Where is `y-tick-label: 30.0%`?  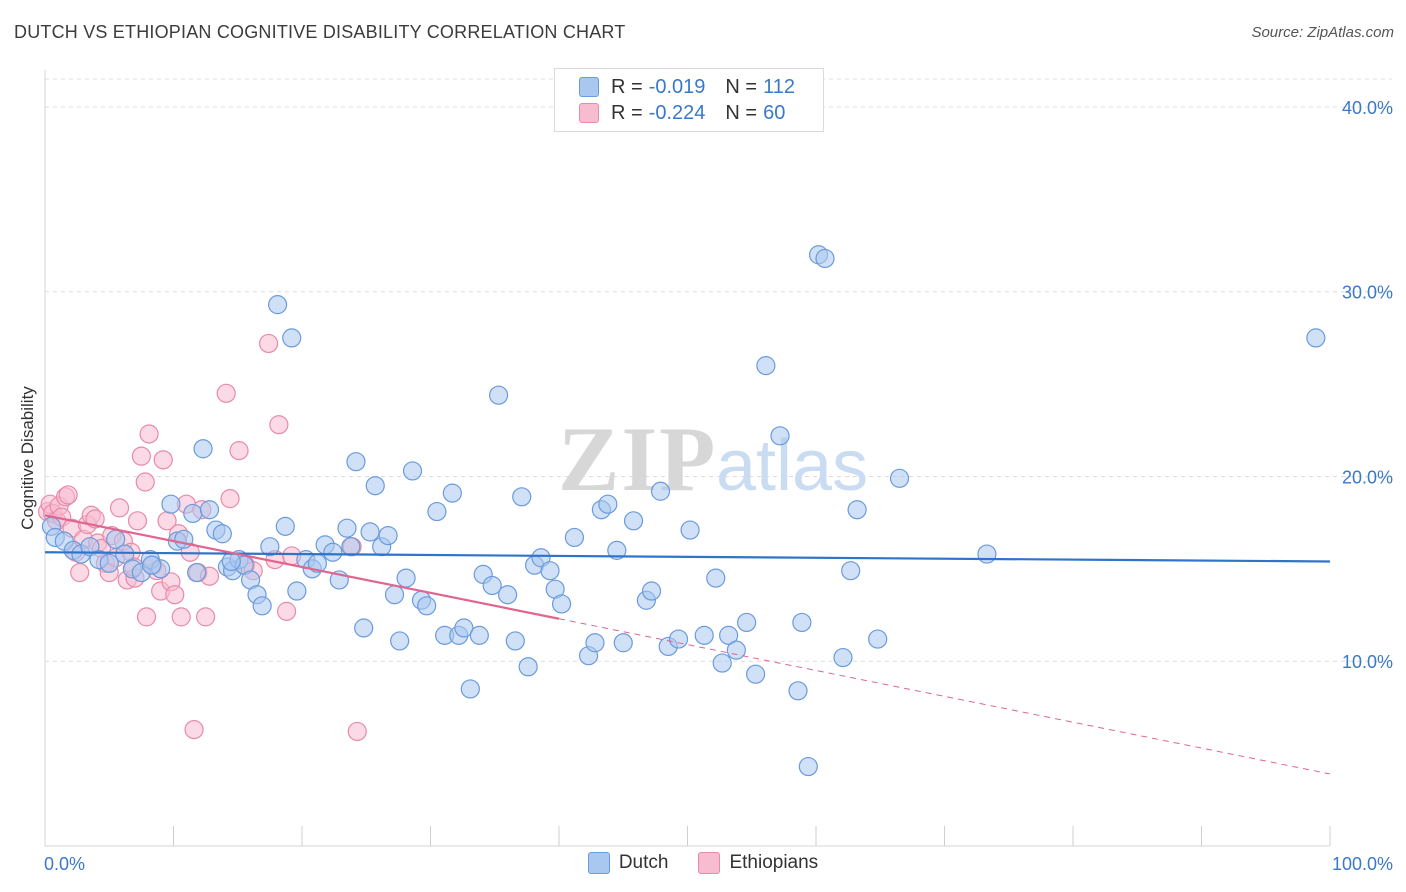 y-tick-label: 30.0% is located at coordinates (1367, 293).